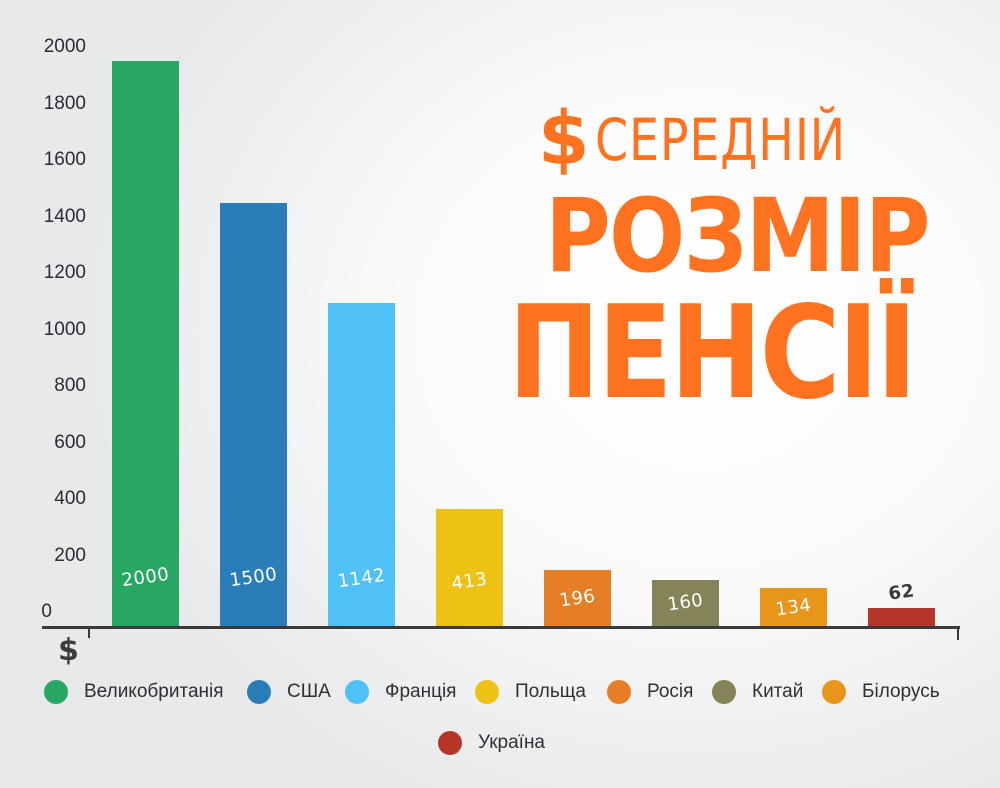 This screenshot has height=788, width=1000. What do you see at coordinates (309, 691) in the screenshot?
I see `legend-label: США` at bounding box center [309, 691].